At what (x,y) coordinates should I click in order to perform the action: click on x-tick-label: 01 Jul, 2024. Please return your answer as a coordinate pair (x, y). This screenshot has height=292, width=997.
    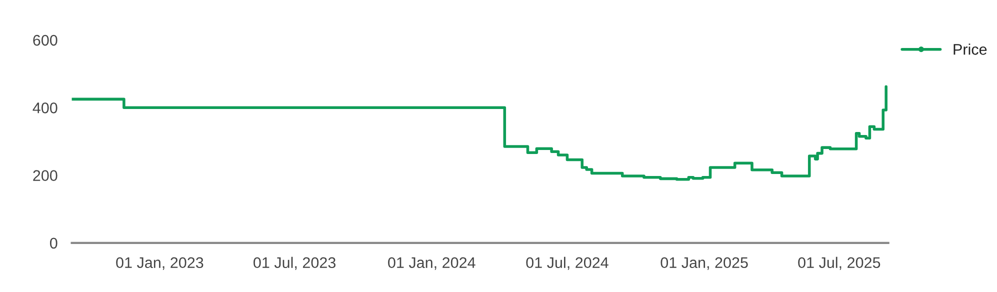
    Looking at the image, I should click on (567, 263).